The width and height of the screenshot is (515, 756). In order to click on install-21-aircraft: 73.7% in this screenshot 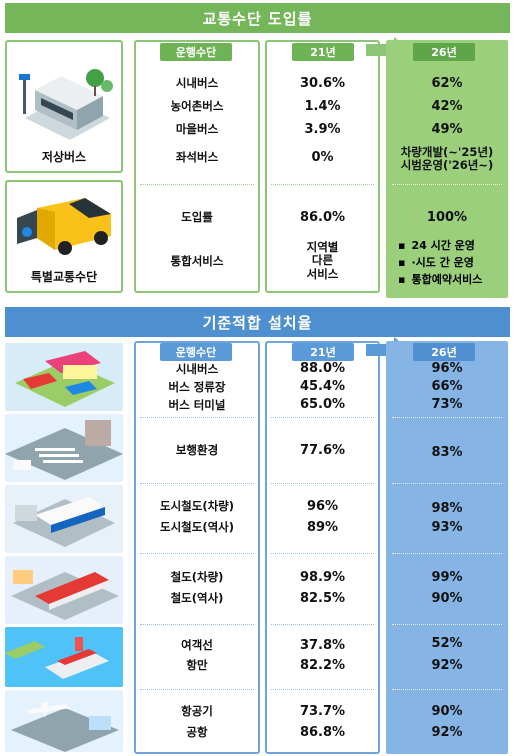, I will do `click(322, 711)`.